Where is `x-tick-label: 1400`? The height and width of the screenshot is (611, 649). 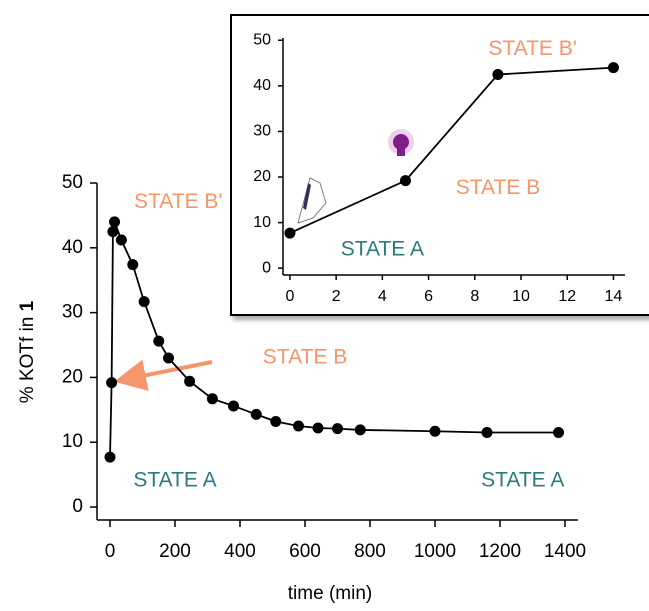 x-tick-label: 1400 is located at coordinates (565, 551).